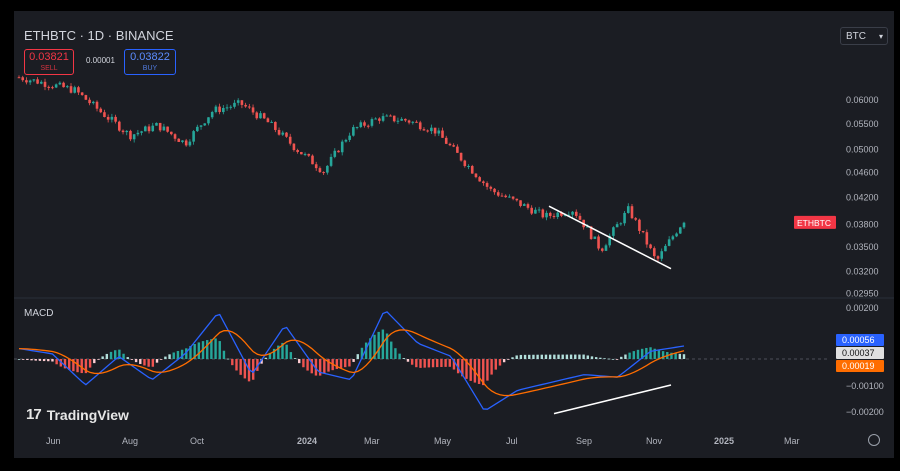 Image resolution: width=900 pixels, height=471 pixels. Describe the element at coordinates (864, 36) in the screenshot. I see `currency-dropdown: BTC ▾` at that location.